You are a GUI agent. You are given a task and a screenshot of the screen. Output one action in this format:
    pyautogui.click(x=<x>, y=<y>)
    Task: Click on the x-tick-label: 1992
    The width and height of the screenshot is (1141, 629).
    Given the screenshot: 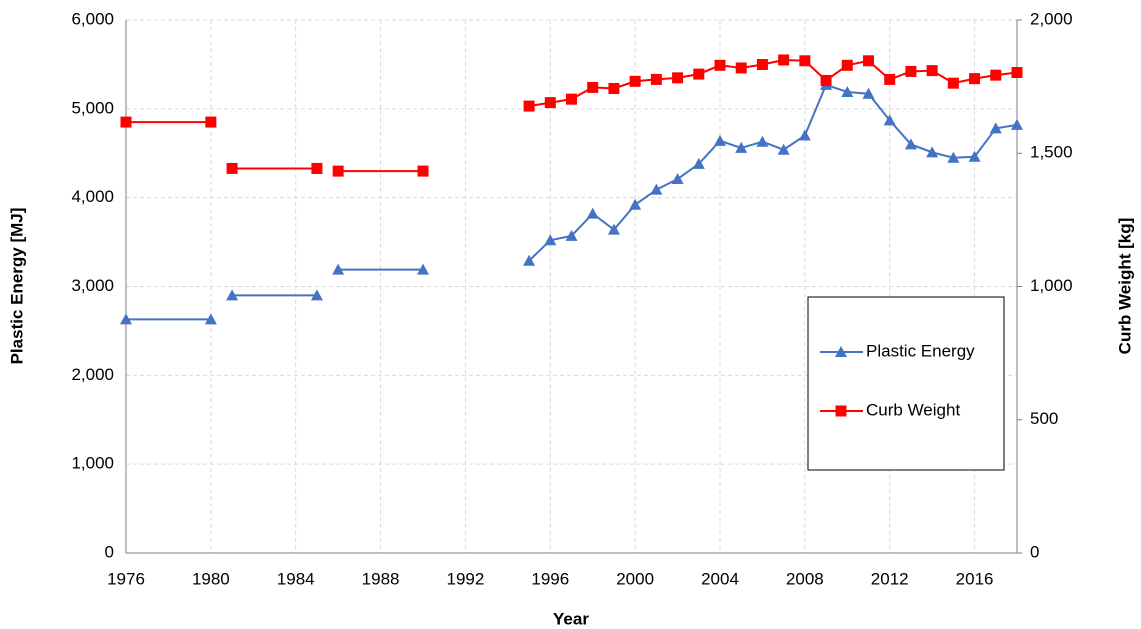 What is the action you would take?
    pyautogui.click(x=466, y=578)
    